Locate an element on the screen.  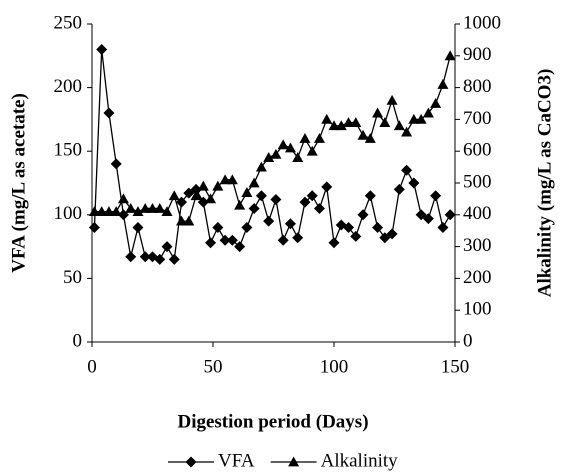
legend-label: VFA is located at coordinates (236, 460).